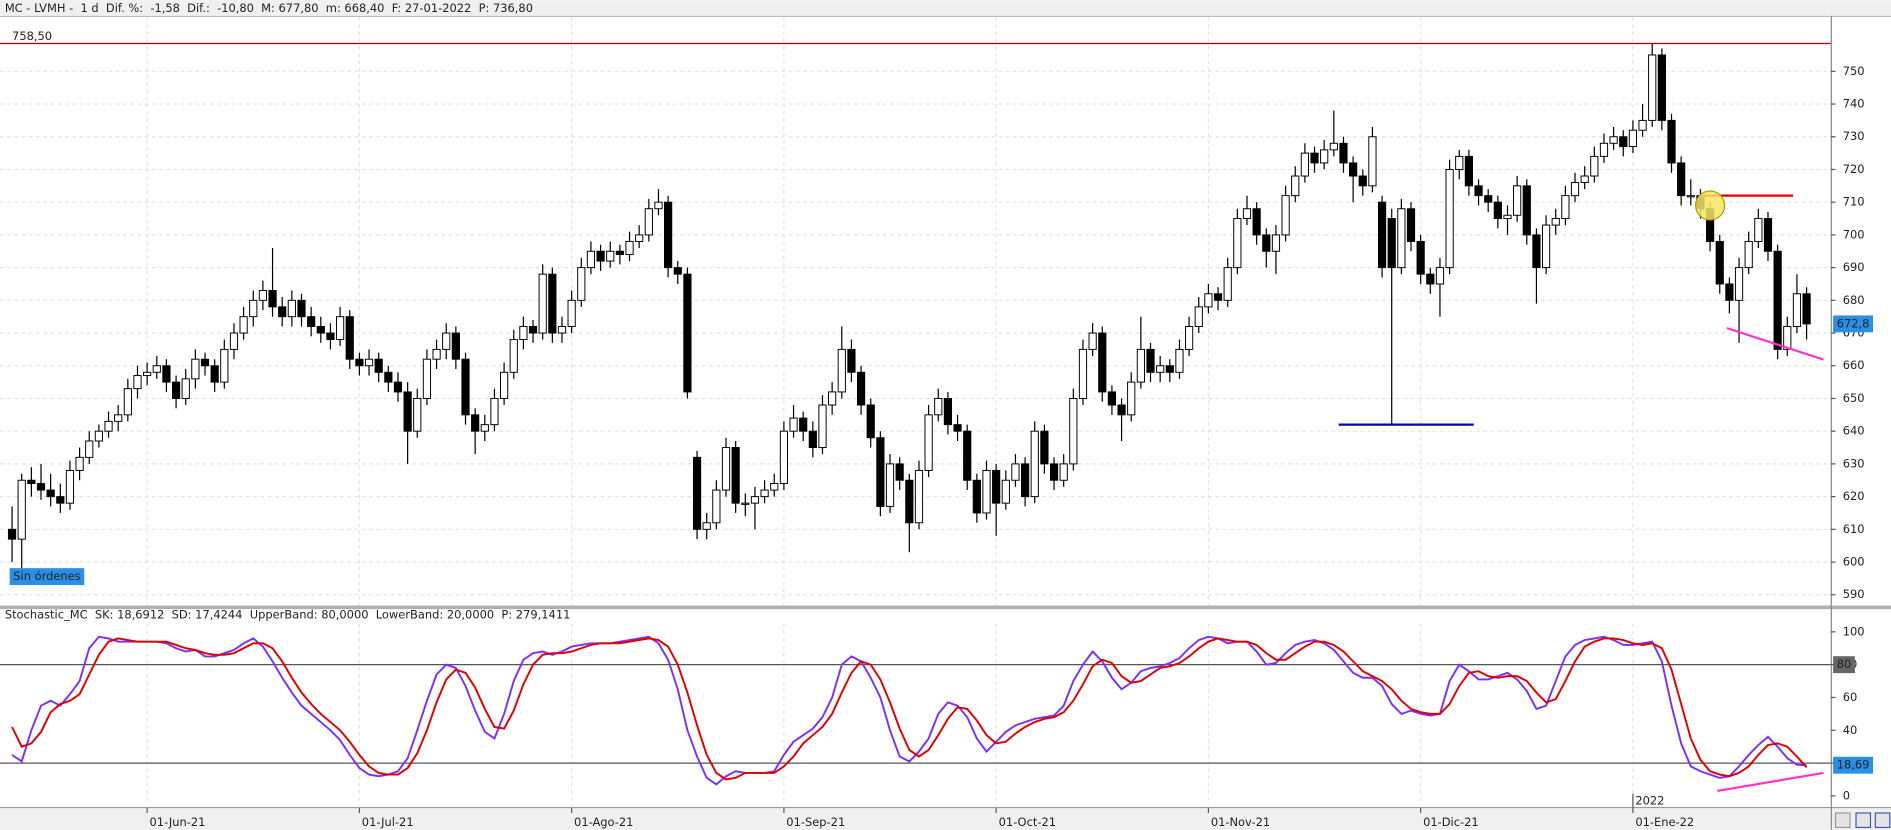  What do you see at coordinates (39, 8) in the screenshot?
I see `chart-title: MC - LVMH -` at bounding box center [39, 8].